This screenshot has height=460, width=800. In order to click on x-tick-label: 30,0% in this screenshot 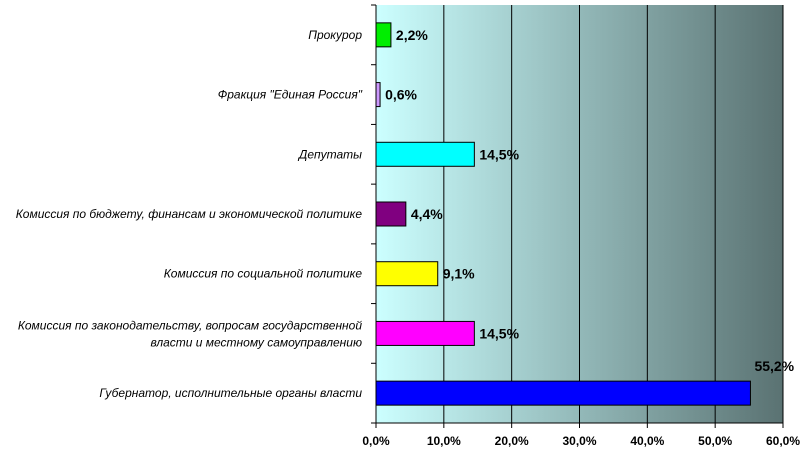, I will do `click(579, 441)`.